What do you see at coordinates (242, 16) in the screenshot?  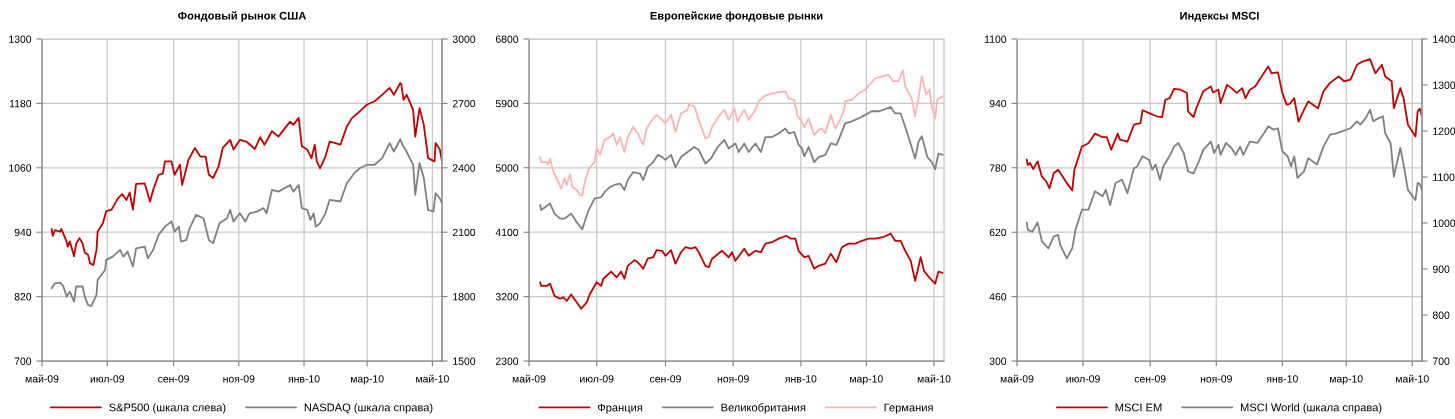 I see `chart-title: Фондовый рынок США` at bounding box center [242, 16].